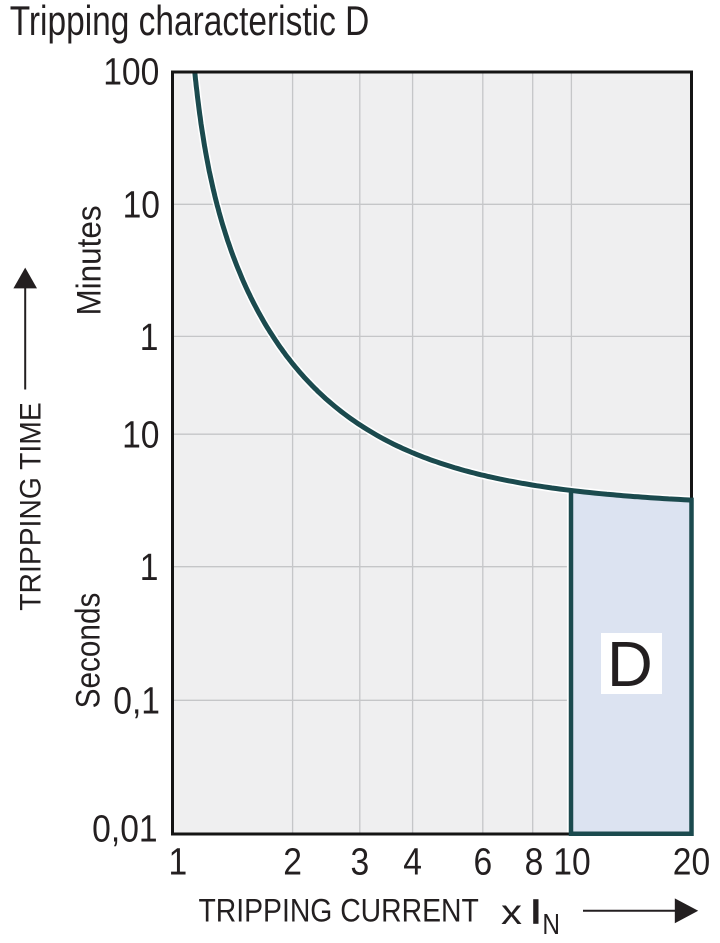 This screenshot has width=720, height=943. Describe the element at coordinates (691, 862) in the screenshot. I see `svg-text: 20` at that location.